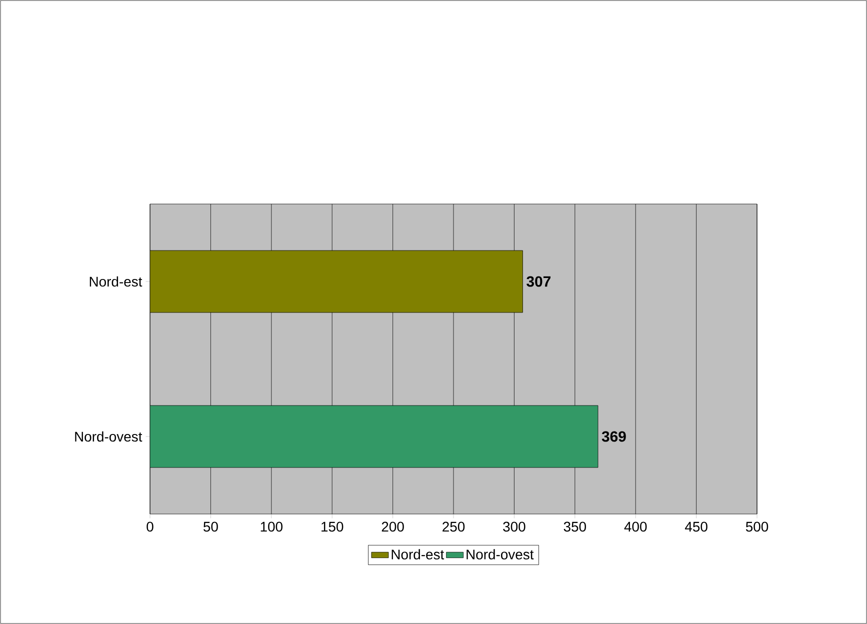 The image size is (867, 624). I want to click on data-label: 369, so click(614, 436).